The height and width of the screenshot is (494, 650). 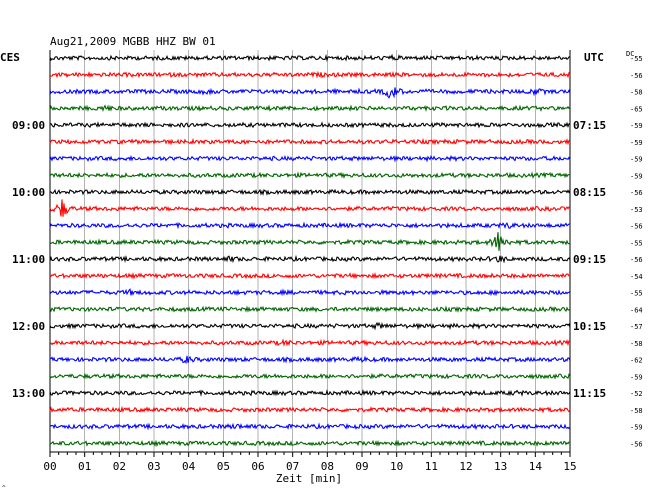 What do you see at coordinates (119, 466) in the screenshot?
I see `x-tick-label: 02` at bounding box center [119, 466].